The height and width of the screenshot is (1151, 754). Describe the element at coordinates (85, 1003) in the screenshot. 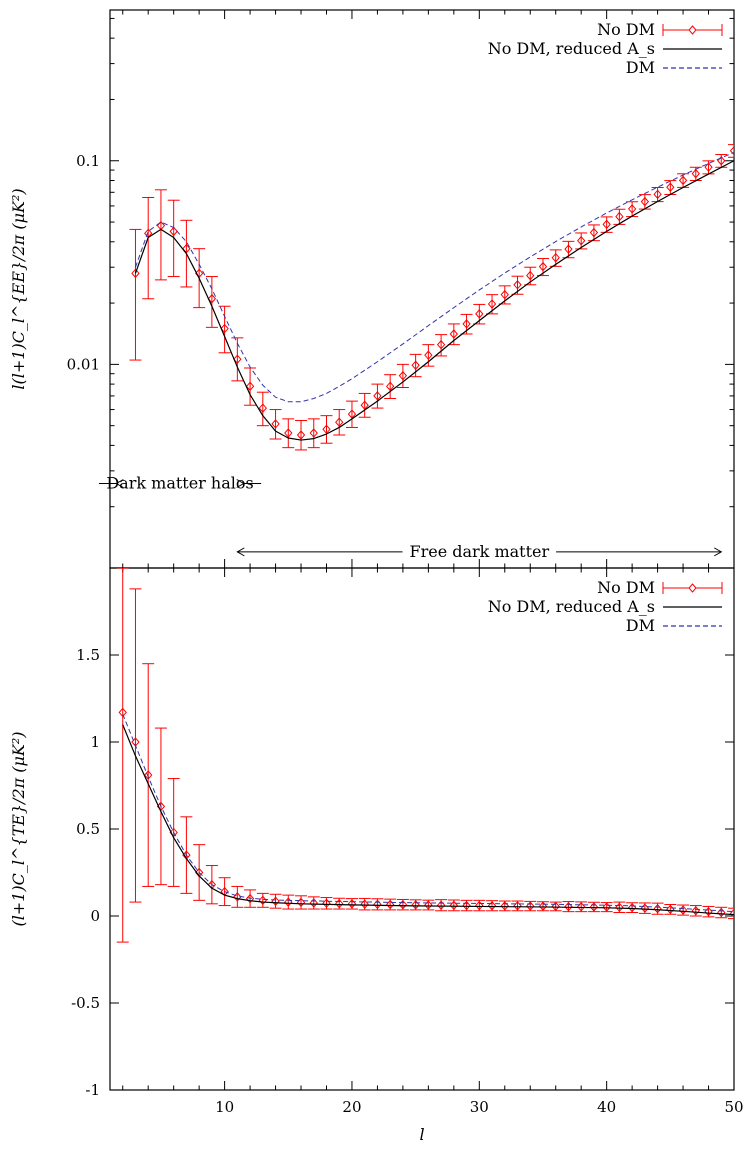

I see `y-tick-label: -0.5` at that location.